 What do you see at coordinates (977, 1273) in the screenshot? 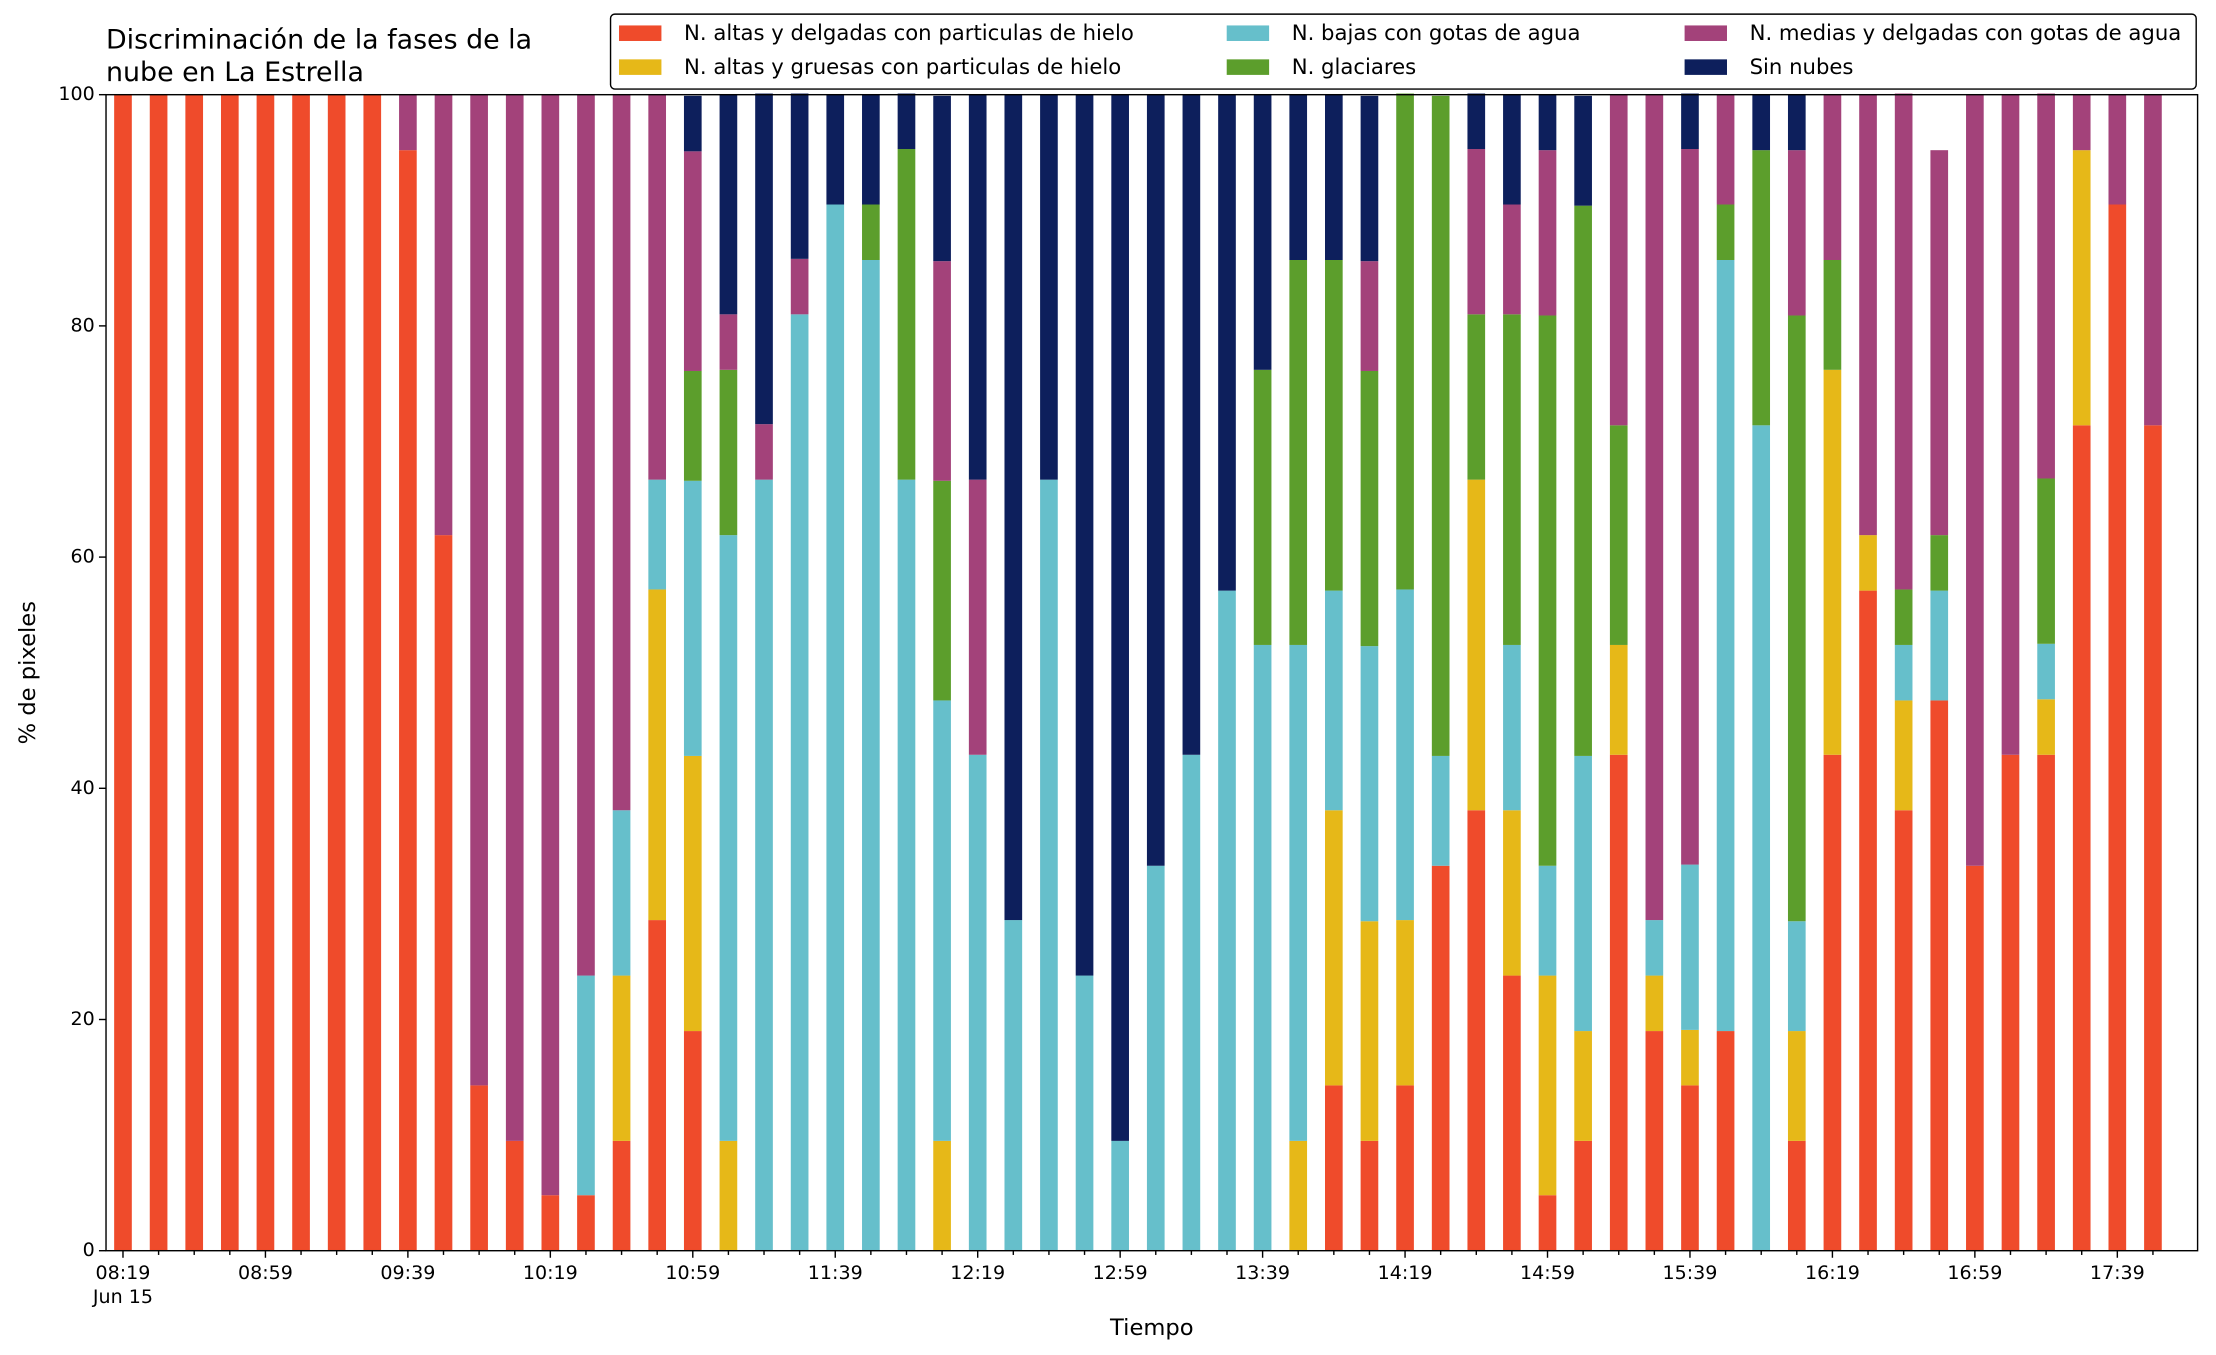
I see `x-tick-label: 12:19` at bounding box center [977, 1273].